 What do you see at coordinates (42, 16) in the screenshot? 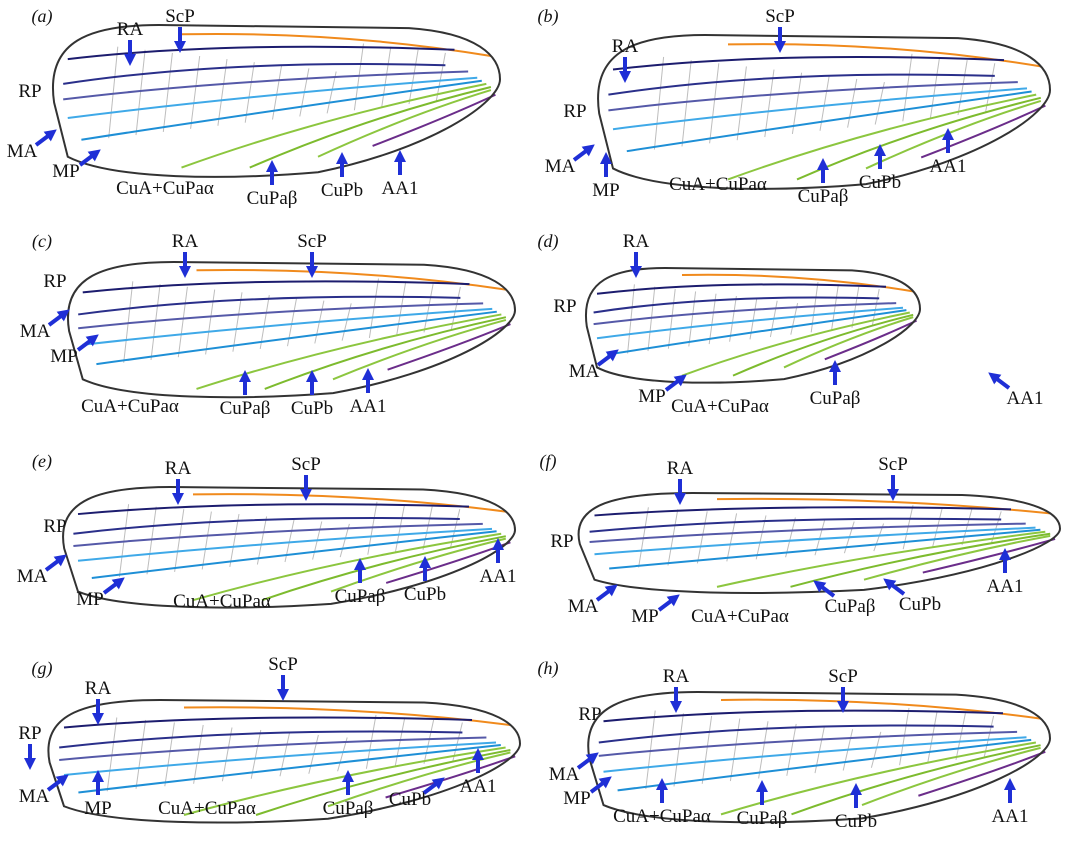
I see `panel-label: (a)` at bounding box center [42, 16].